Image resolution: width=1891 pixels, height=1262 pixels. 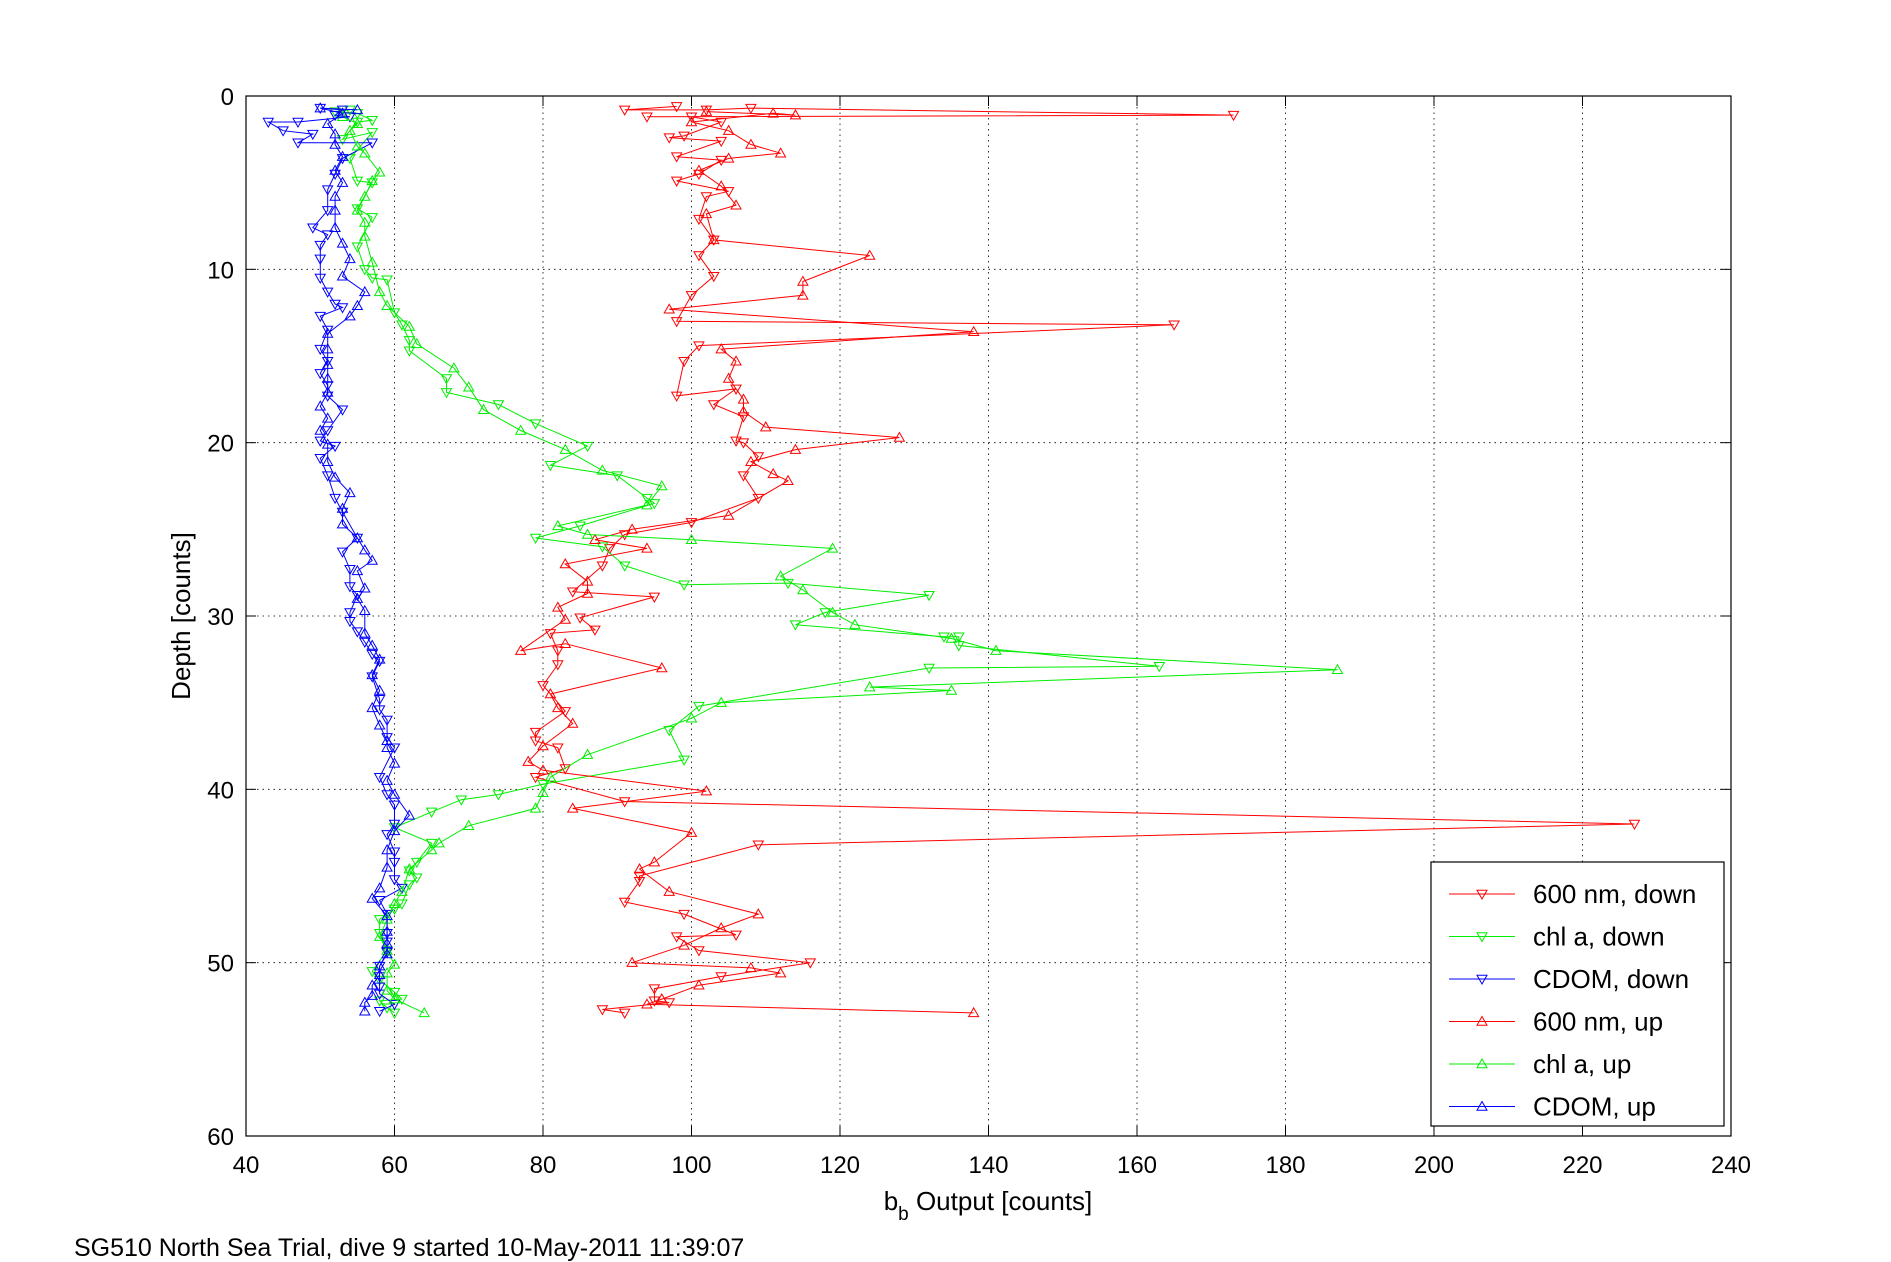 I want to click on y-tick-label: 30, so click(x=220, y=617).